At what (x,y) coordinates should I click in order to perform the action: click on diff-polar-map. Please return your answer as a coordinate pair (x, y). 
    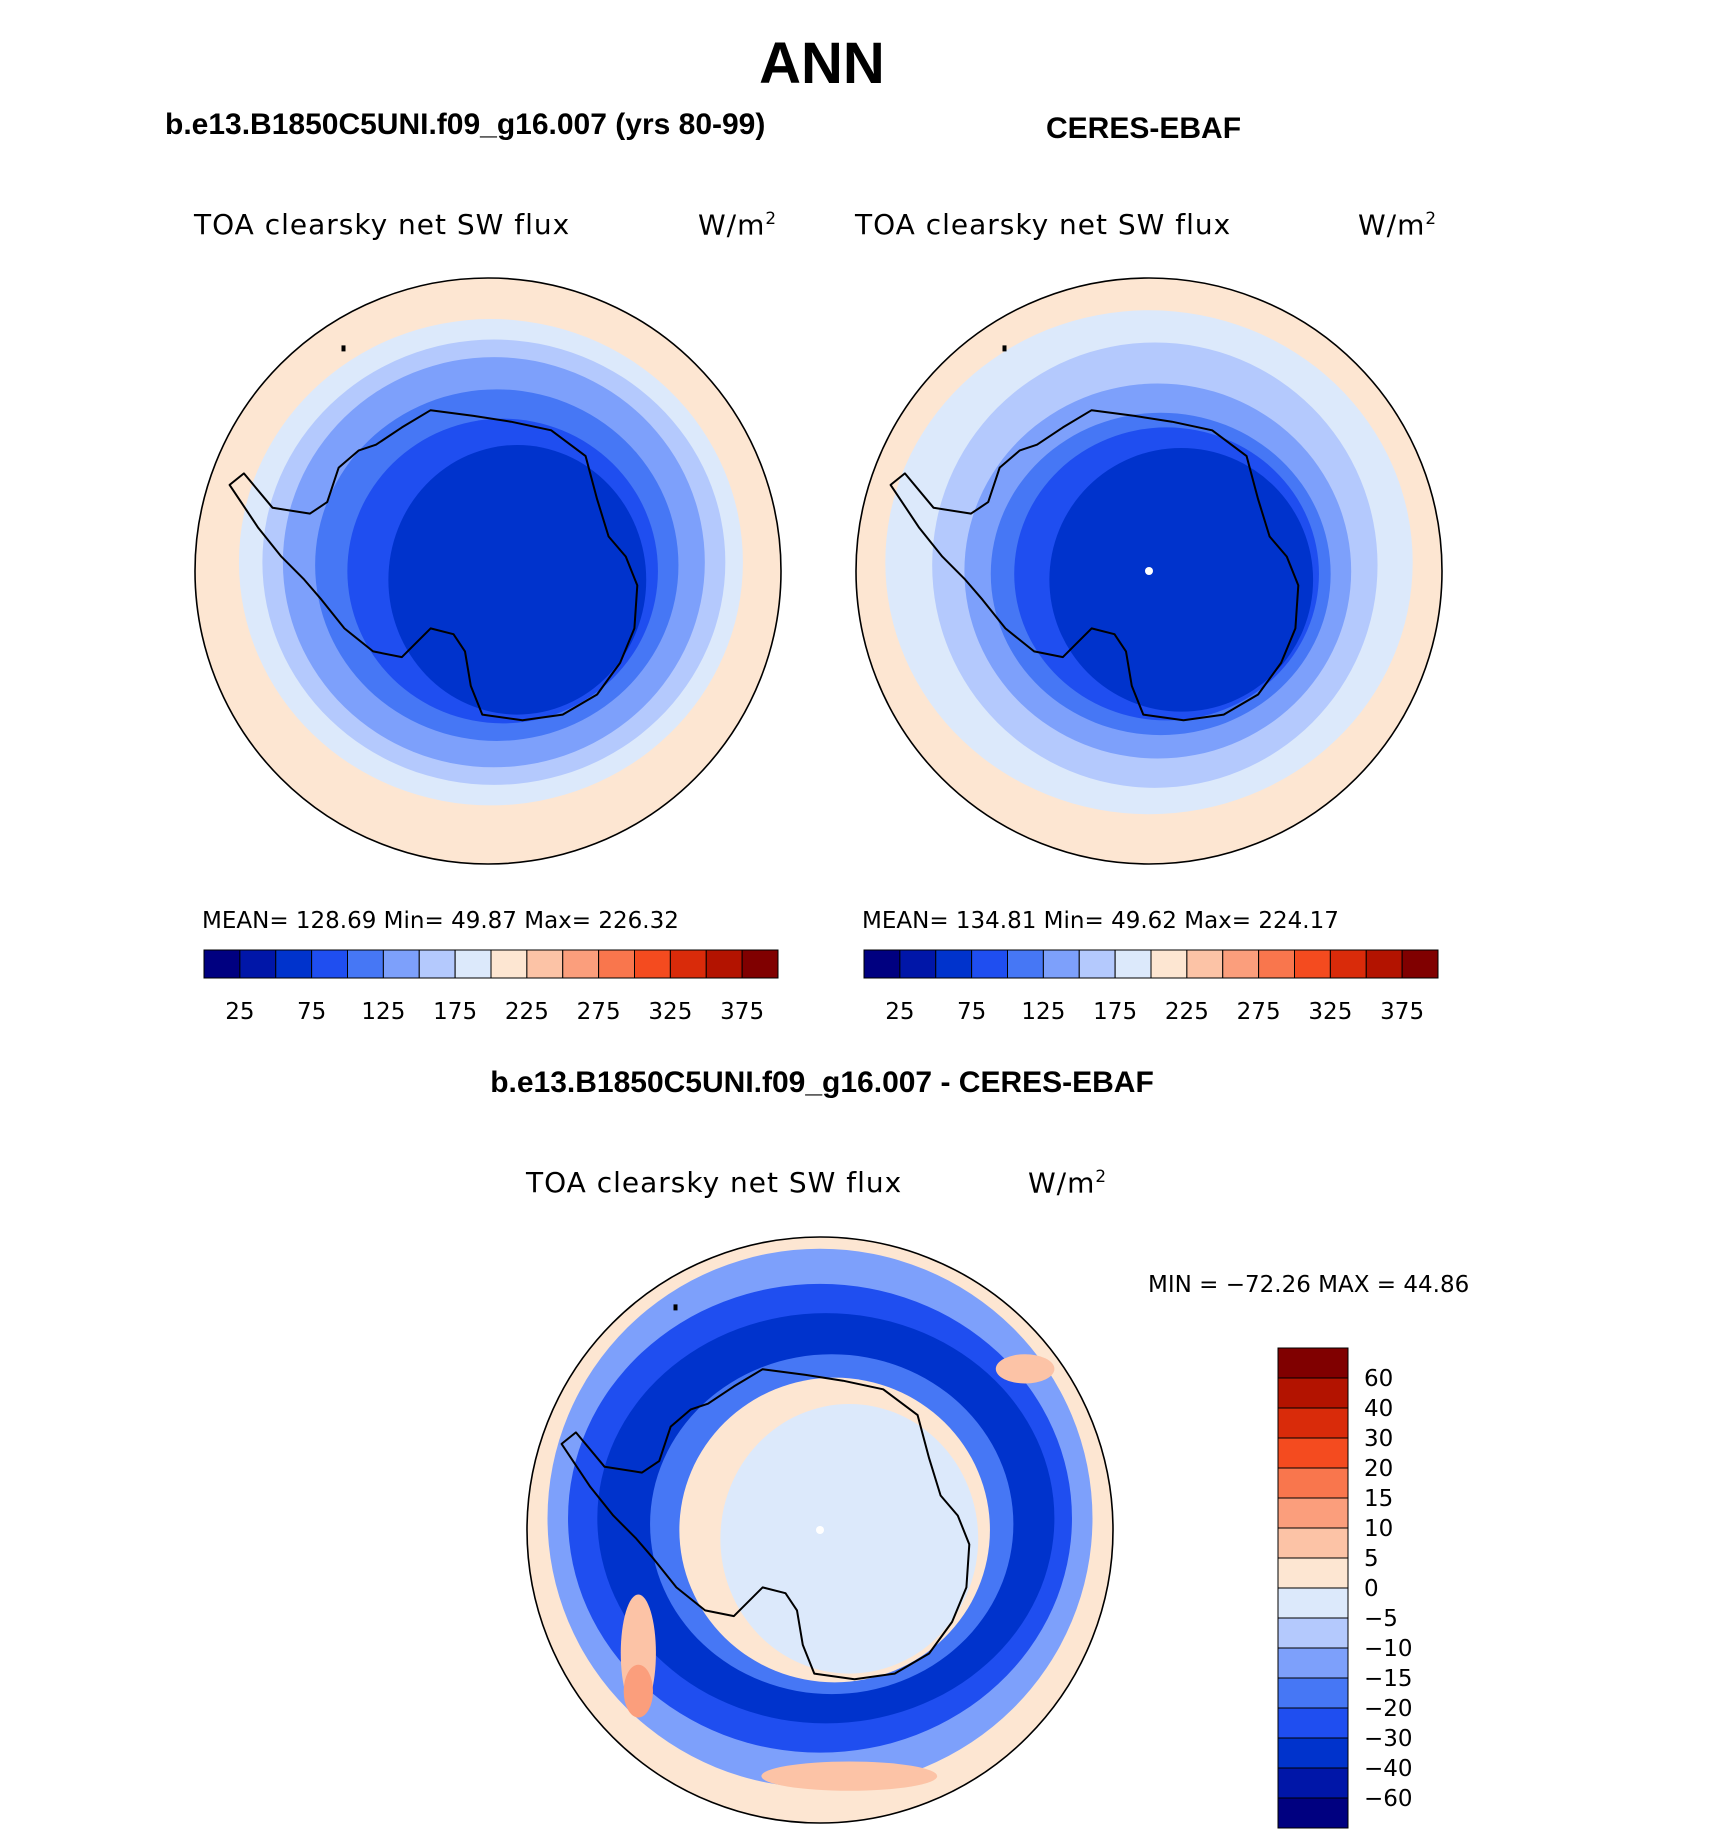
    Looking at the image, I should click on (820, 1530).